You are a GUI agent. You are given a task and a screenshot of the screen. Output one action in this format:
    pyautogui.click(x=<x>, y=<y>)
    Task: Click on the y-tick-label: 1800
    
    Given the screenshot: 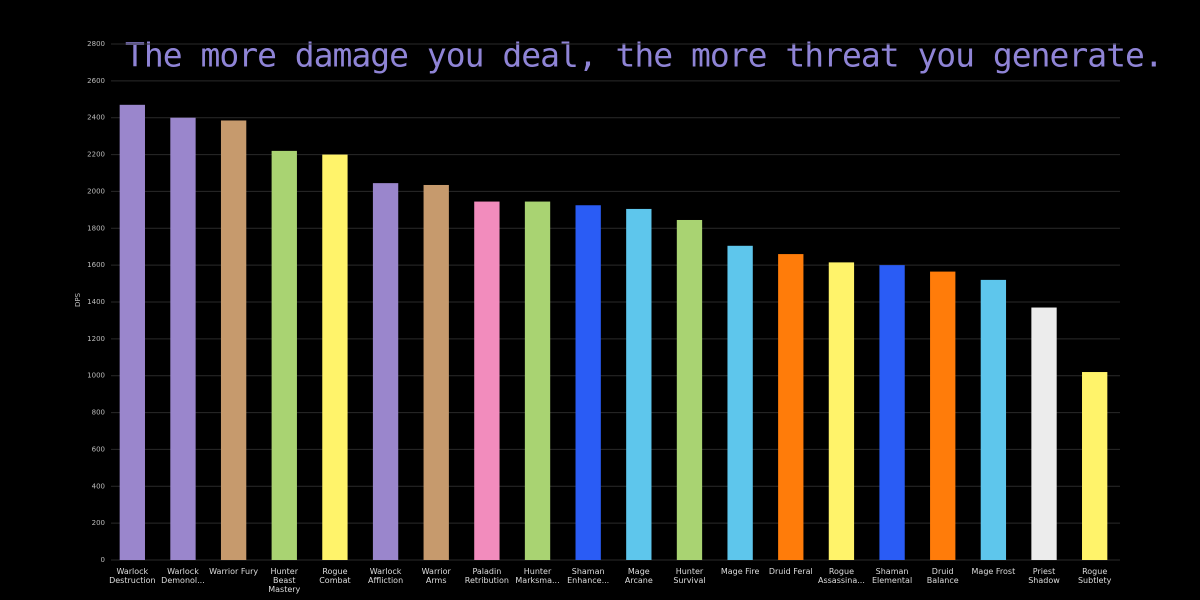 What is the action you would take?
    pyautogui.click(x=96, y=228)
    